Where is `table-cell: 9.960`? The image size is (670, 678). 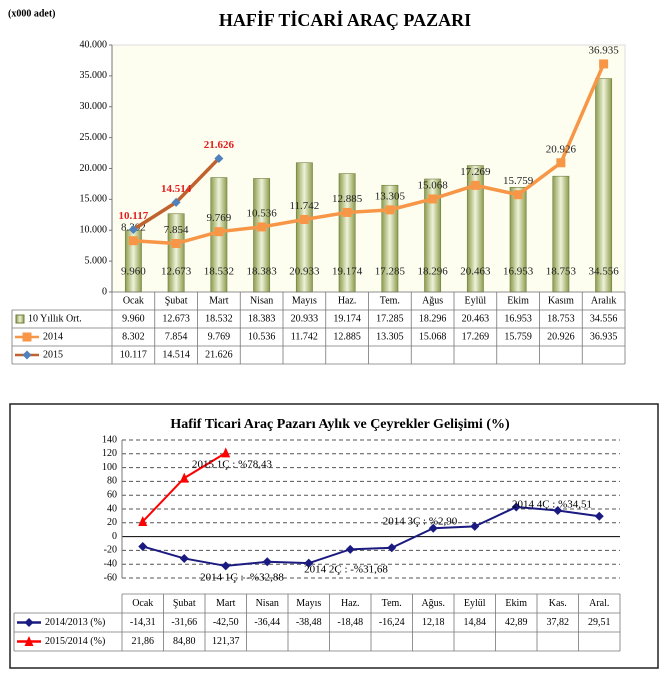 table-cell: 9.960 is located at coordinates (133, 318).